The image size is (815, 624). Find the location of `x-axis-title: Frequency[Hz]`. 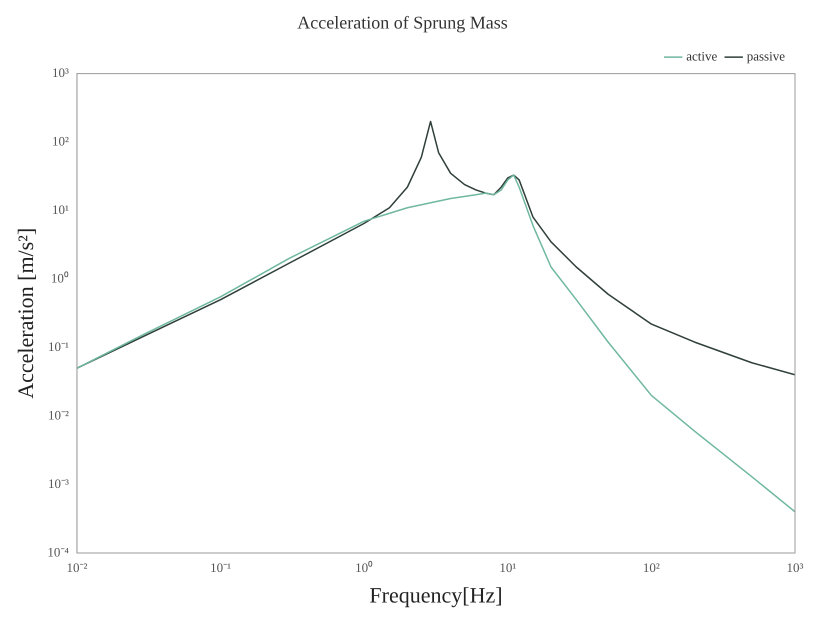

x-axis-title: Frequency[Hz] is located at coordinates (436, 595).